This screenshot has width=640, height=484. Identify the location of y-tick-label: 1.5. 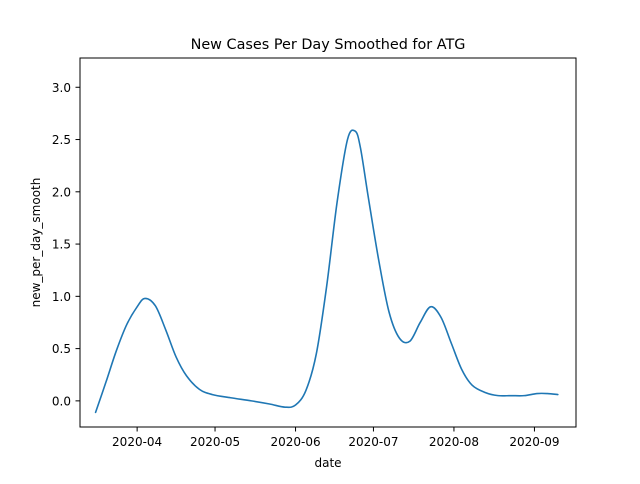
(61, 245).